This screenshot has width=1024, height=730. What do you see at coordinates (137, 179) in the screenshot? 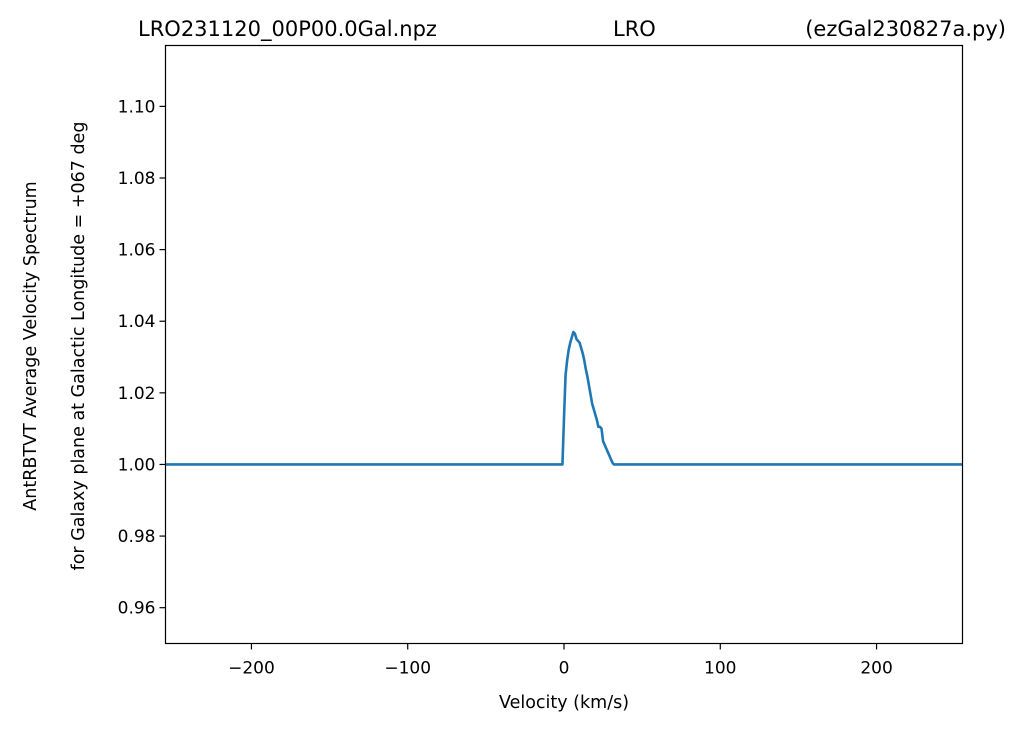
I see `y-tick-label: 1.08` at bounding box center [137, 179].